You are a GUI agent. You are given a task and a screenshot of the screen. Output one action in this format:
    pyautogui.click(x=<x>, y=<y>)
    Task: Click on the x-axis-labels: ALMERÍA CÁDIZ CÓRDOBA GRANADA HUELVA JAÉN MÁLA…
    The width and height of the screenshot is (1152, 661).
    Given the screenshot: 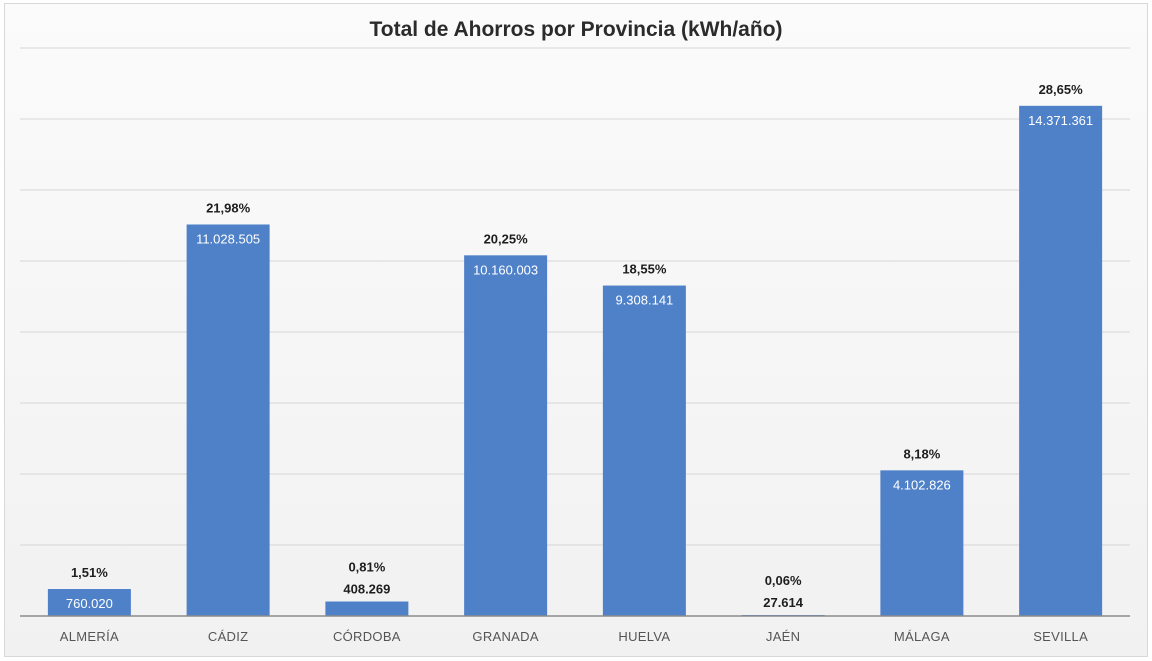 What is the action you would take?
    pyautogui.click(x=574, y=636)
    